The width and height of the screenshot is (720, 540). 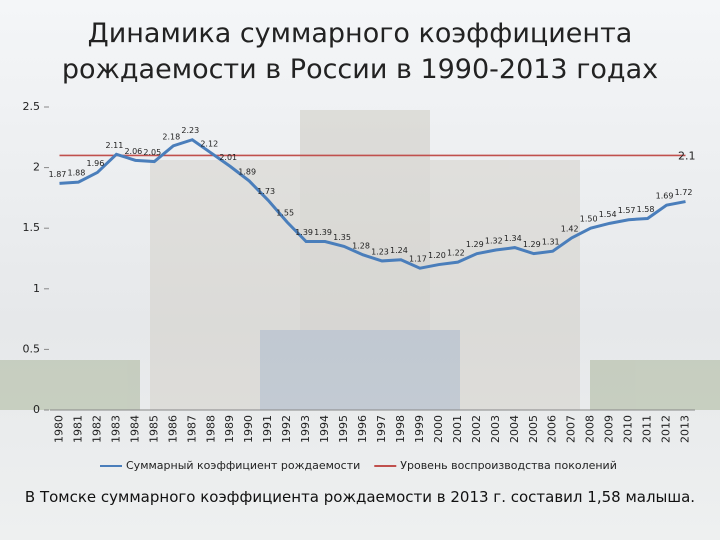 I want to click on x-tick-label: 1993, so click(x=305, y=429).